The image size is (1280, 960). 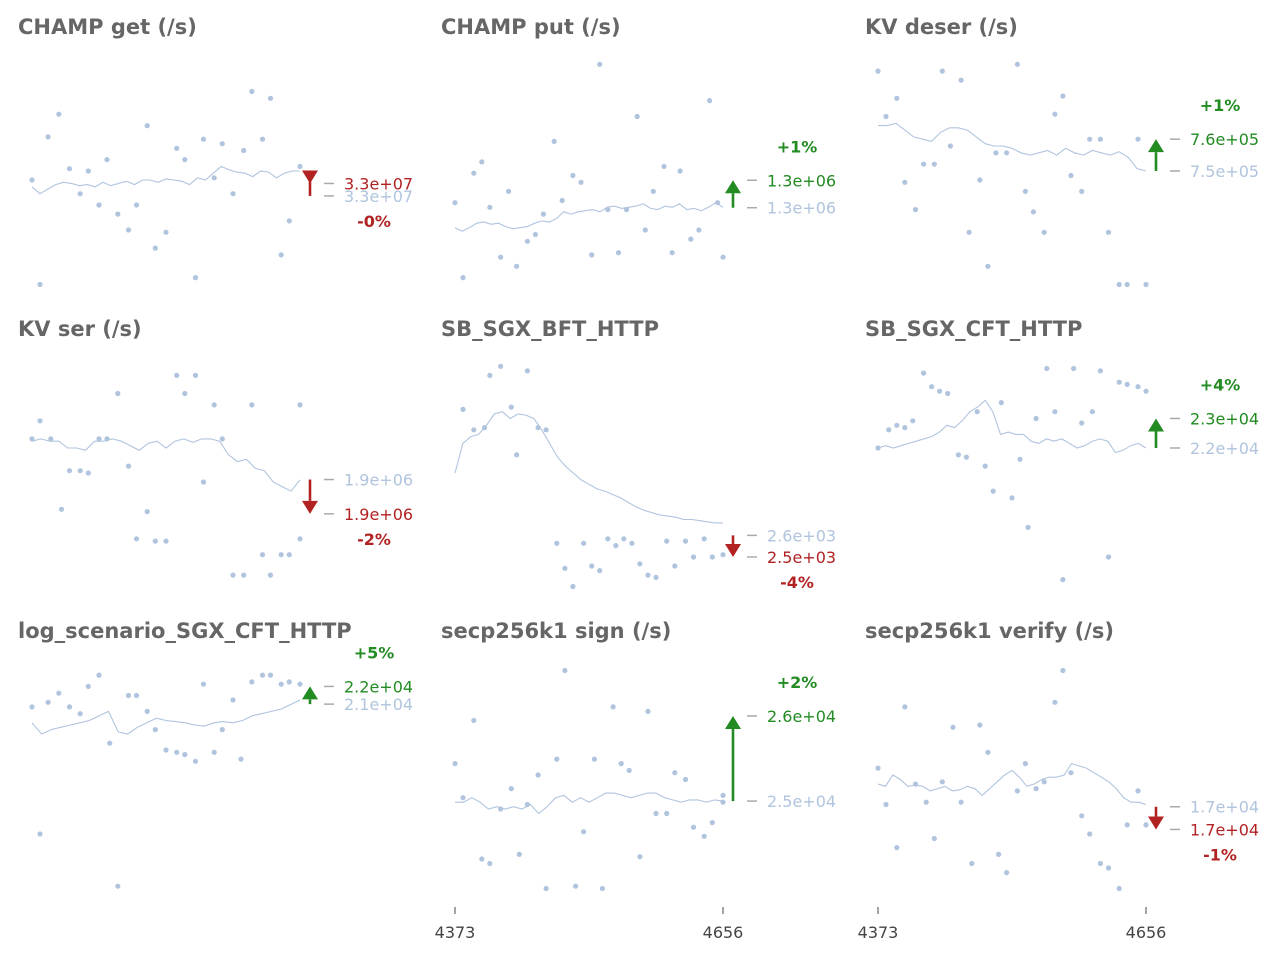 What do you see at coordinates (638, 755) in the screenshot?
I see `panel-8: secp256k1 sign (/s) 2.5e+04 2.6e+04 +2%` at bounding box center [638, 755].